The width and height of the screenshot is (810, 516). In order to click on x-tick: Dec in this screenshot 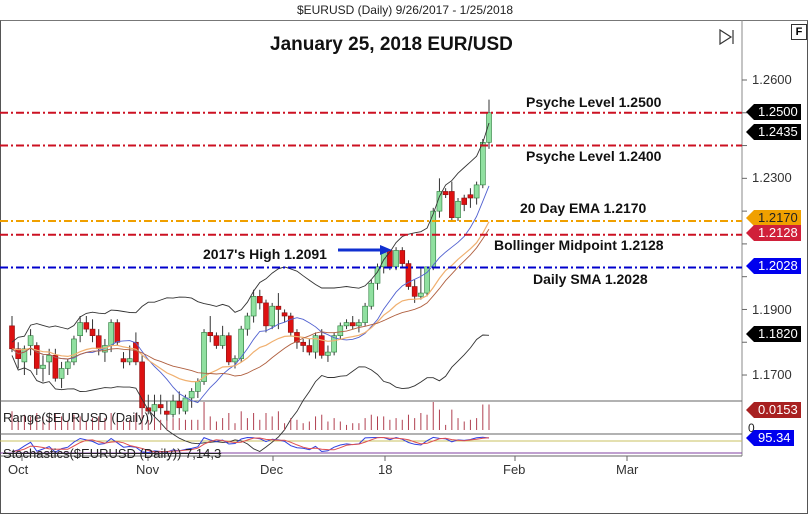, I will do `click(272, 469)`.